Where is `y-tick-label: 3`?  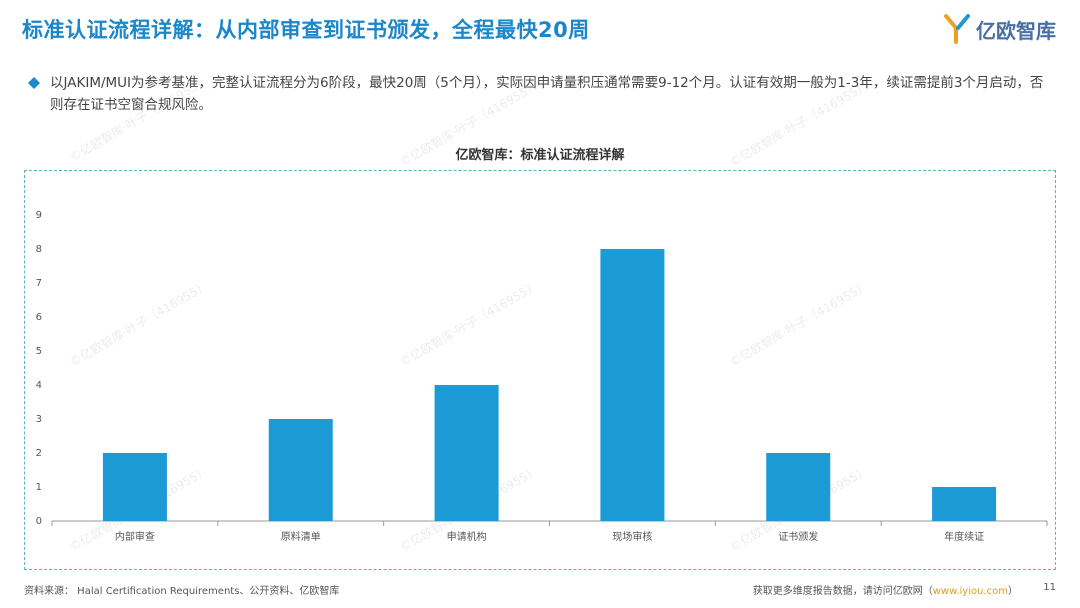
y-tick-label: 3 is located at coordinates (39, 419).